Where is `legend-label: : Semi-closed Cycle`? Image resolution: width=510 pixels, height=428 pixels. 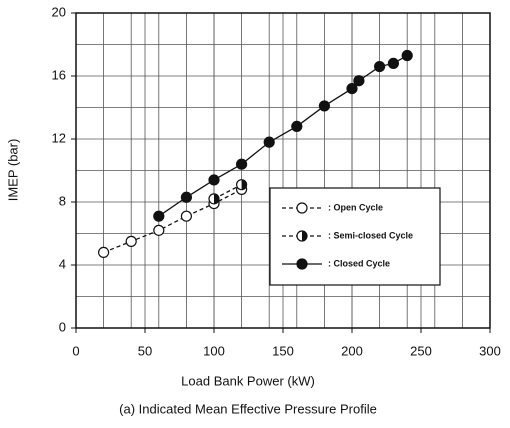
legend-label: : Semi-closed Cycle is located at coordinates (370, 235).